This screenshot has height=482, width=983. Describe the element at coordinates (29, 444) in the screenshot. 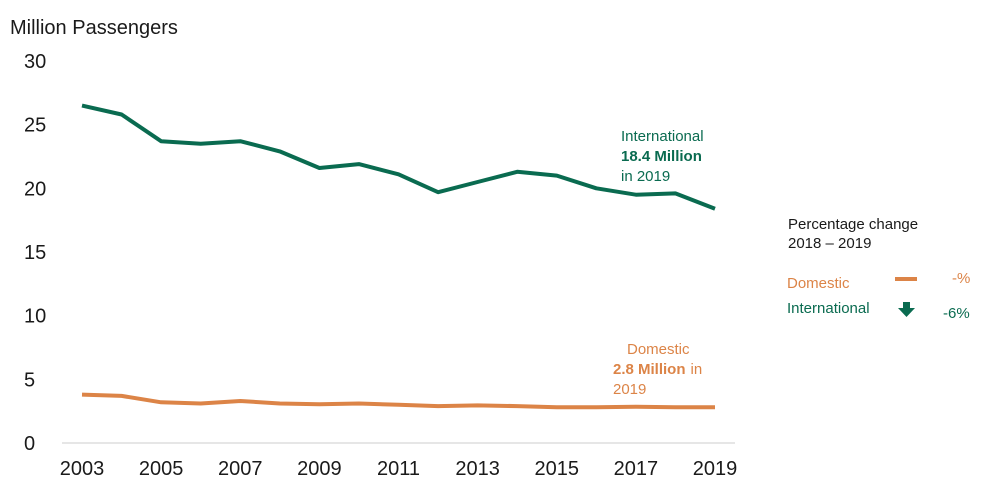

I see `y-tick-label: 0` at that location.